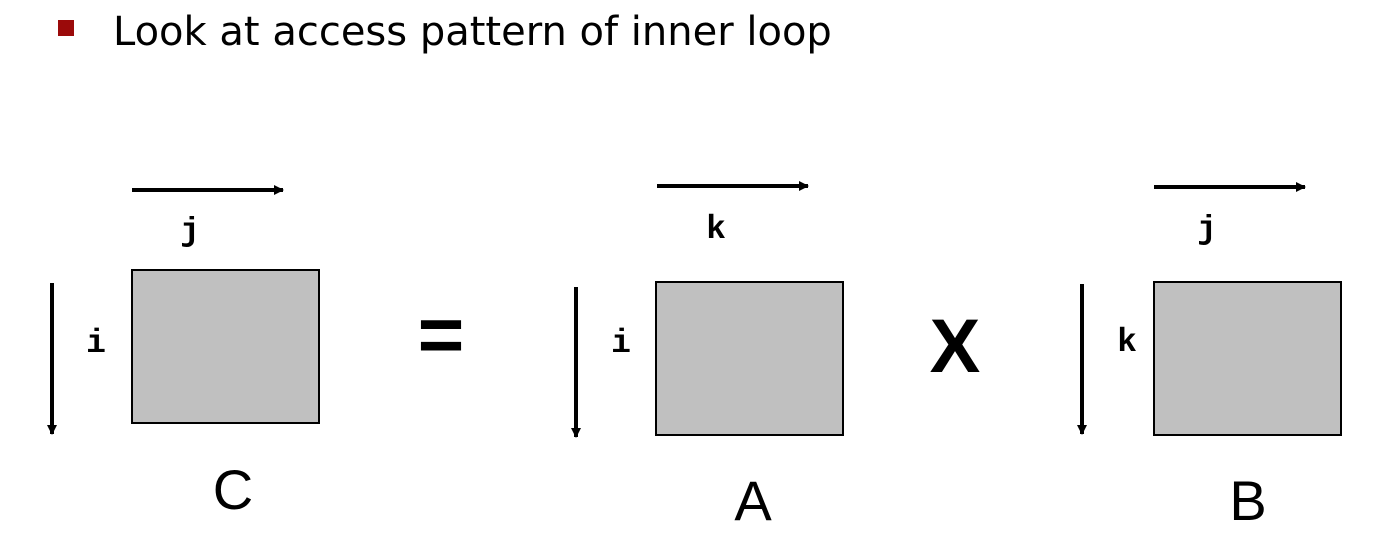  I want to click on matrix-b: j k B, so click(1209, 357).